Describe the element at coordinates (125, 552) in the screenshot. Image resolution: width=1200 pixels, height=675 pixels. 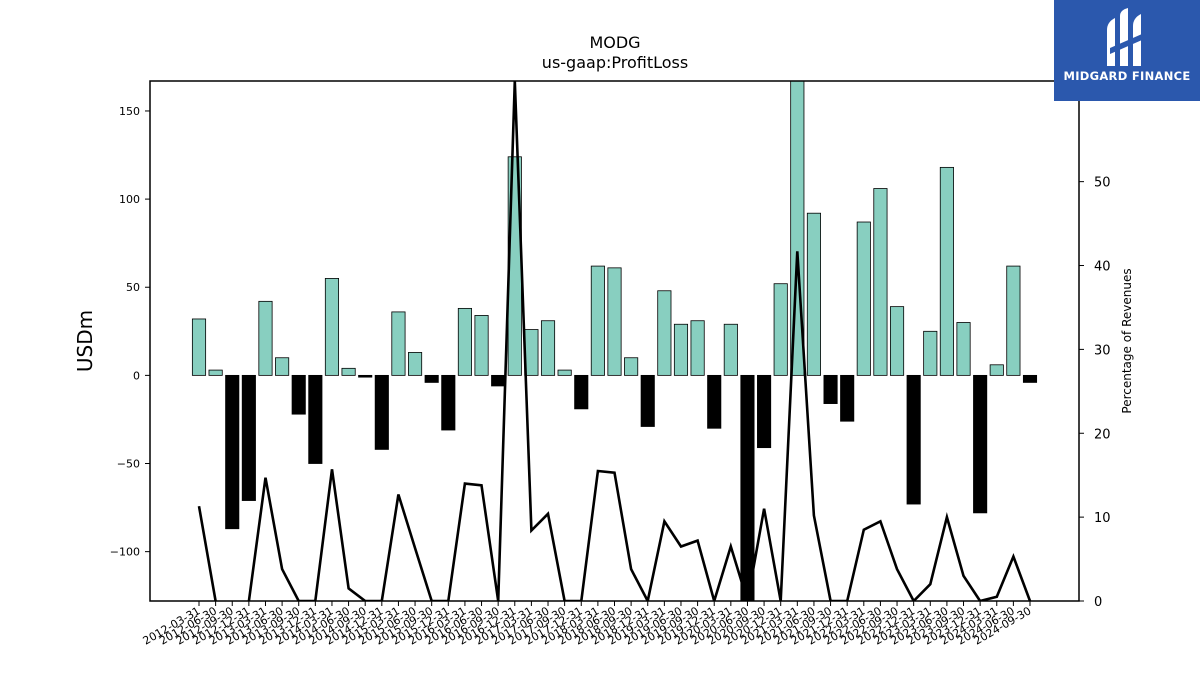
I see `y-tick-label: −100` at that location.